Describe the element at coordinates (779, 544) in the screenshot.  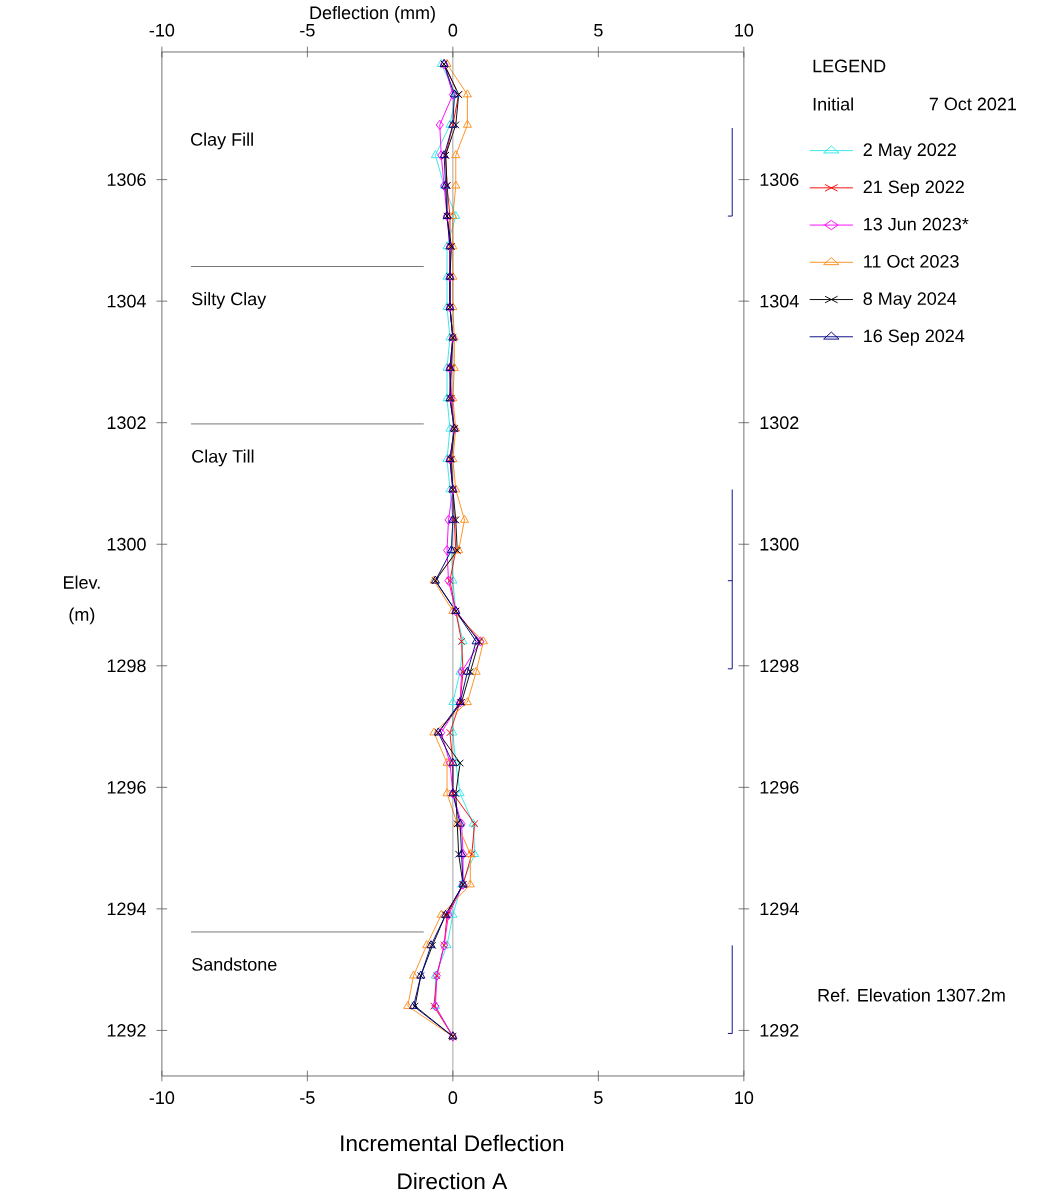
I see `y2-tick-label: 1300` at that location.